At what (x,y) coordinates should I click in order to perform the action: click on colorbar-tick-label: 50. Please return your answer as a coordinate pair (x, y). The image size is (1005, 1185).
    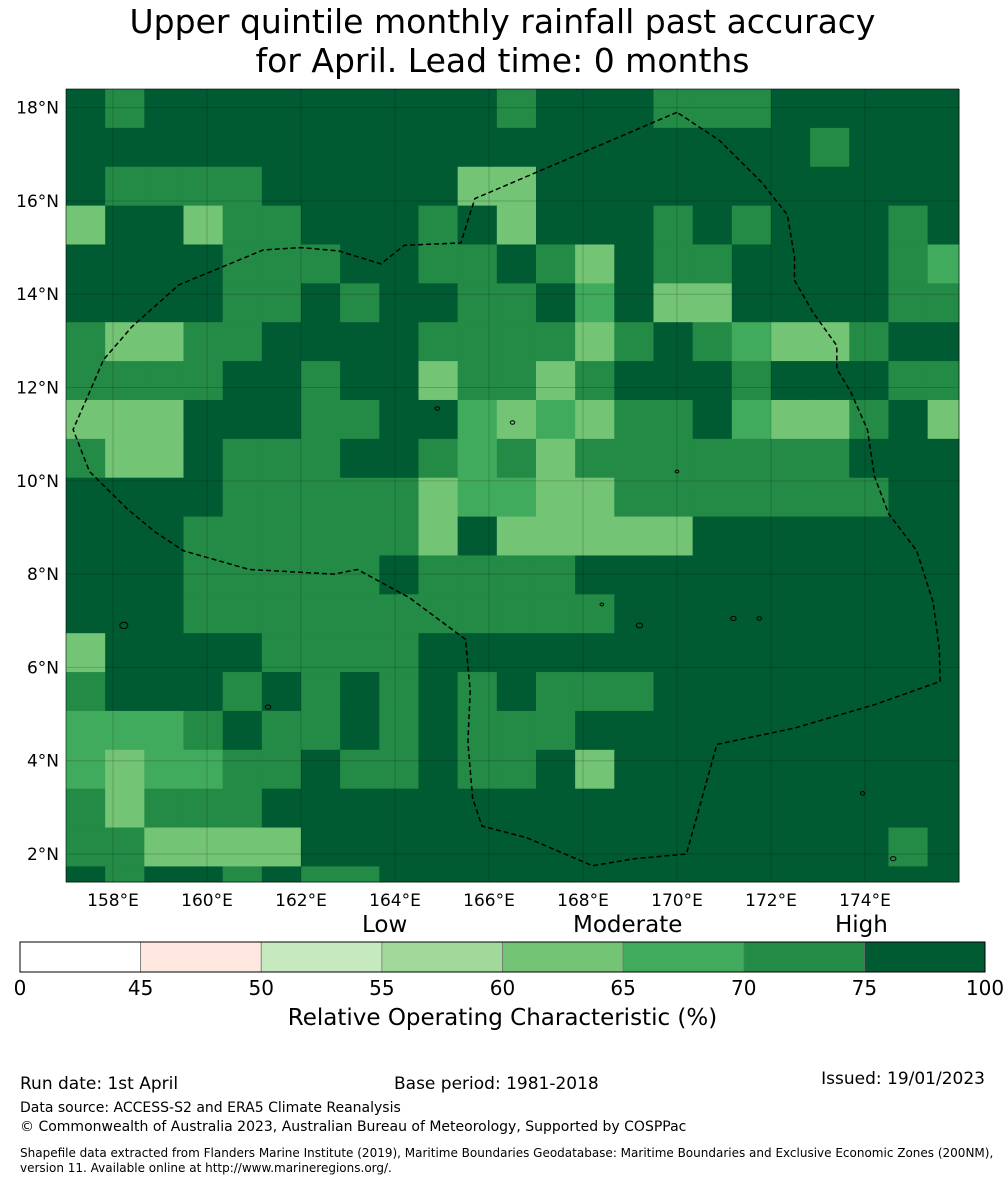
    Looking at the image, I should click on (261, 988).